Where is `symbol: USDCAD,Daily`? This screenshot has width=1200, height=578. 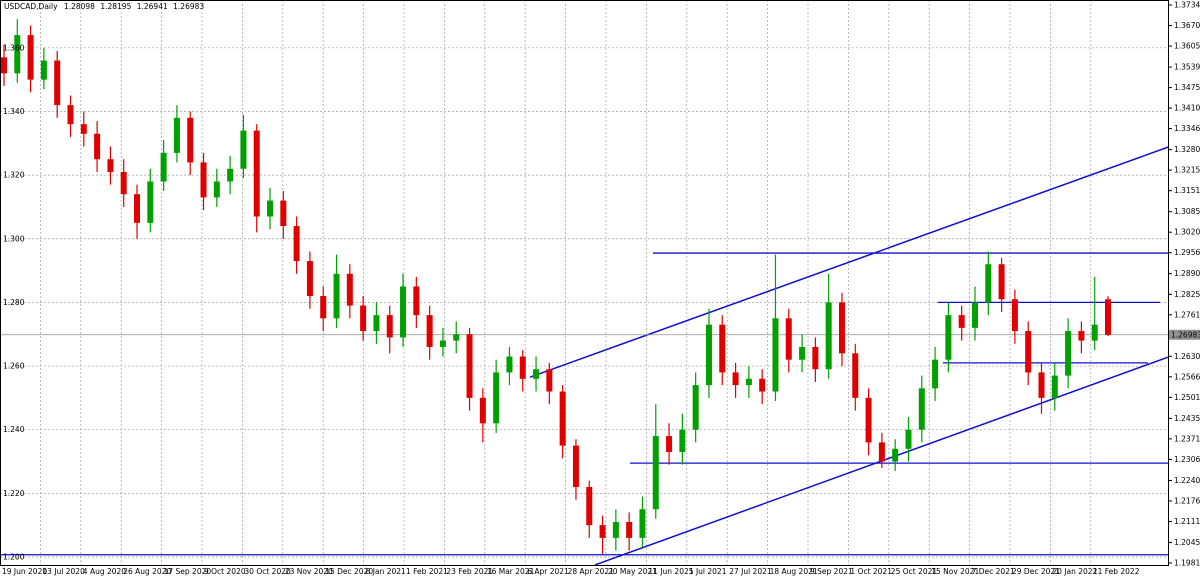
symbol: USDCAD,Daily is located at coordinates (31, 6).